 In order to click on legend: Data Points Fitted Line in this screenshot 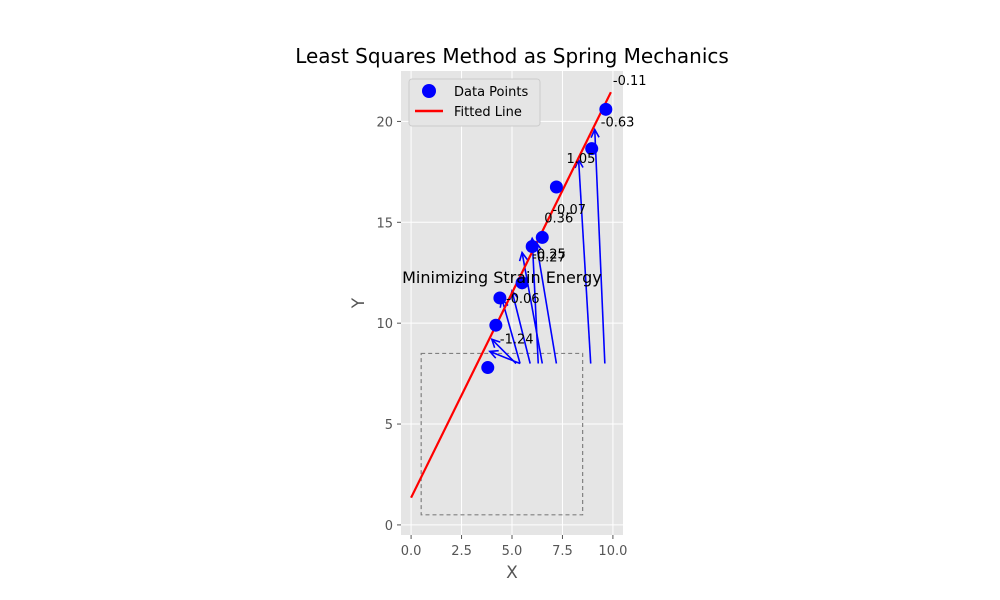, I will do `click(474, 102)`.